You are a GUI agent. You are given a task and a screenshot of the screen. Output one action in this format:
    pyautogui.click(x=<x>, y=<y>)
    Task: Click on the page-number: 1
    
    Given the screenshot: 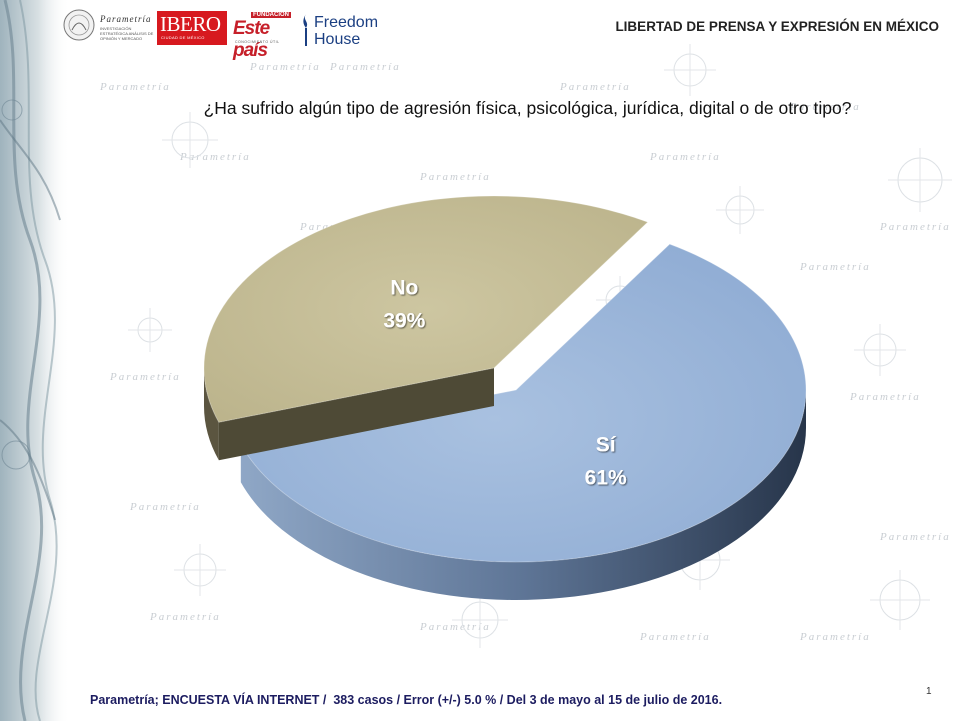 What is the action you would take?
    pyautogui.click(x=929, y=691)
    